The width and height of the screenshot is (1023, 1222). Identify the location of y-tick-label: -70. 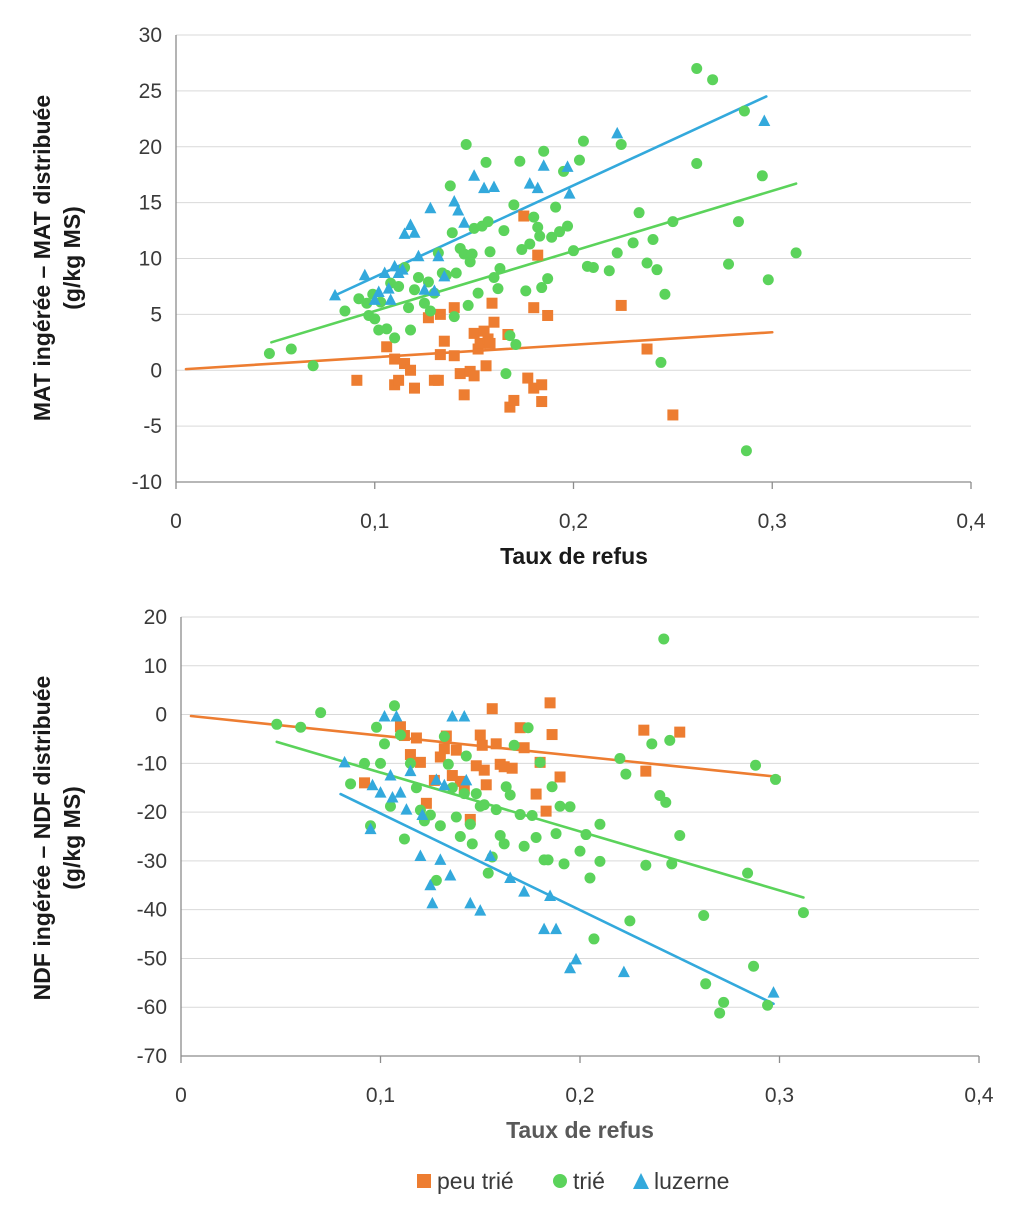
(152, 1056).